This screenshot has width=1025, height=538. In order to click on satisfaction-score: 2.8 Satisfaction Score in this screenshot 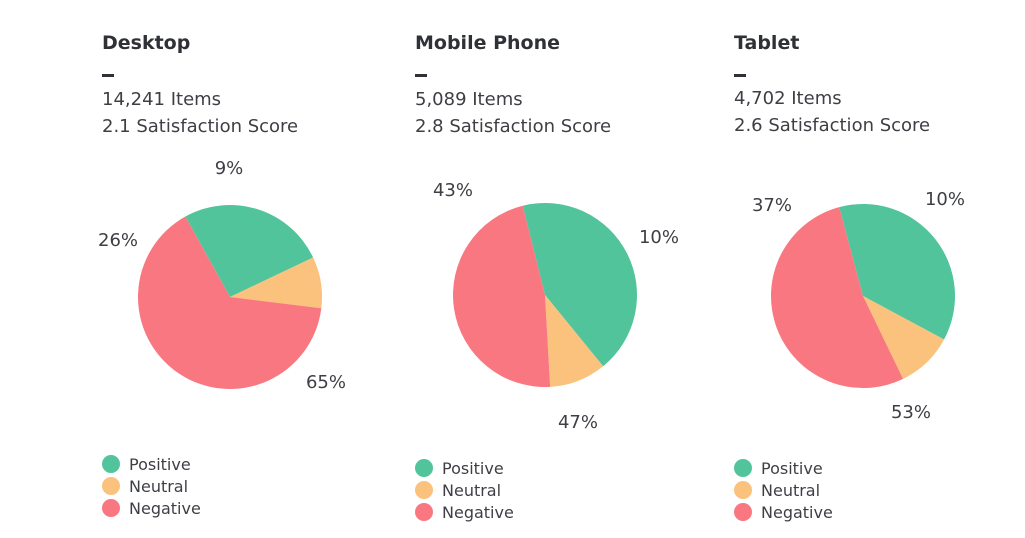, I will do `click(513, 126)`.